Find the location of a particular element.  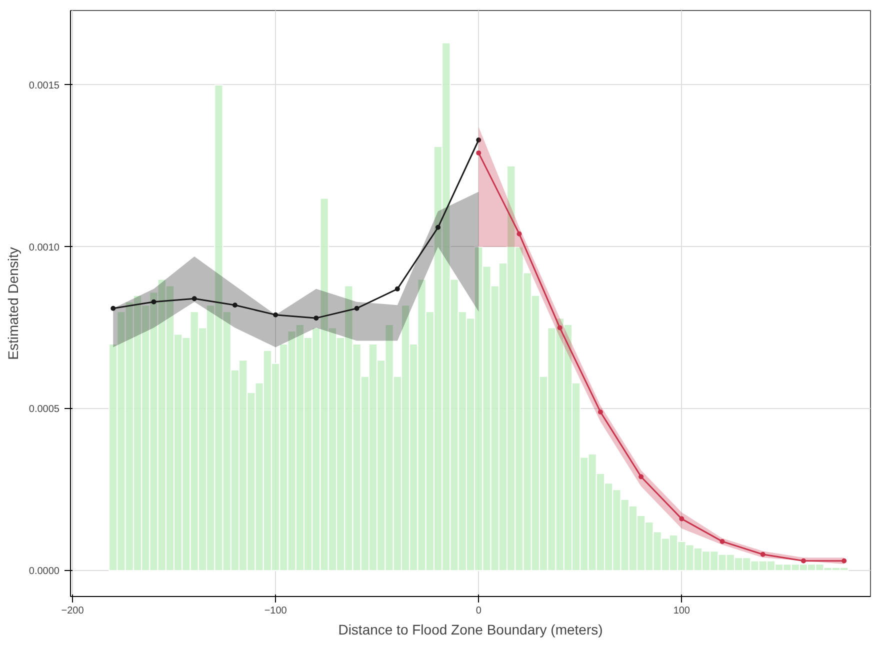

y-tick-label: 0.0005 is located at coordinates (44, 410).